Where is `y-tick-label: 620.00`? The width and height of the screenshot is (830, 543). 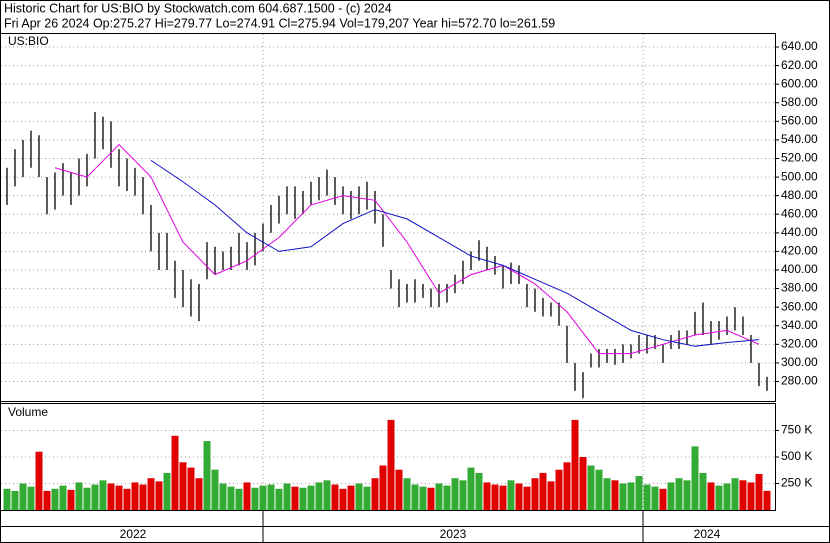 y-tick-label: 620.00 is located at coordinates (799, 65).